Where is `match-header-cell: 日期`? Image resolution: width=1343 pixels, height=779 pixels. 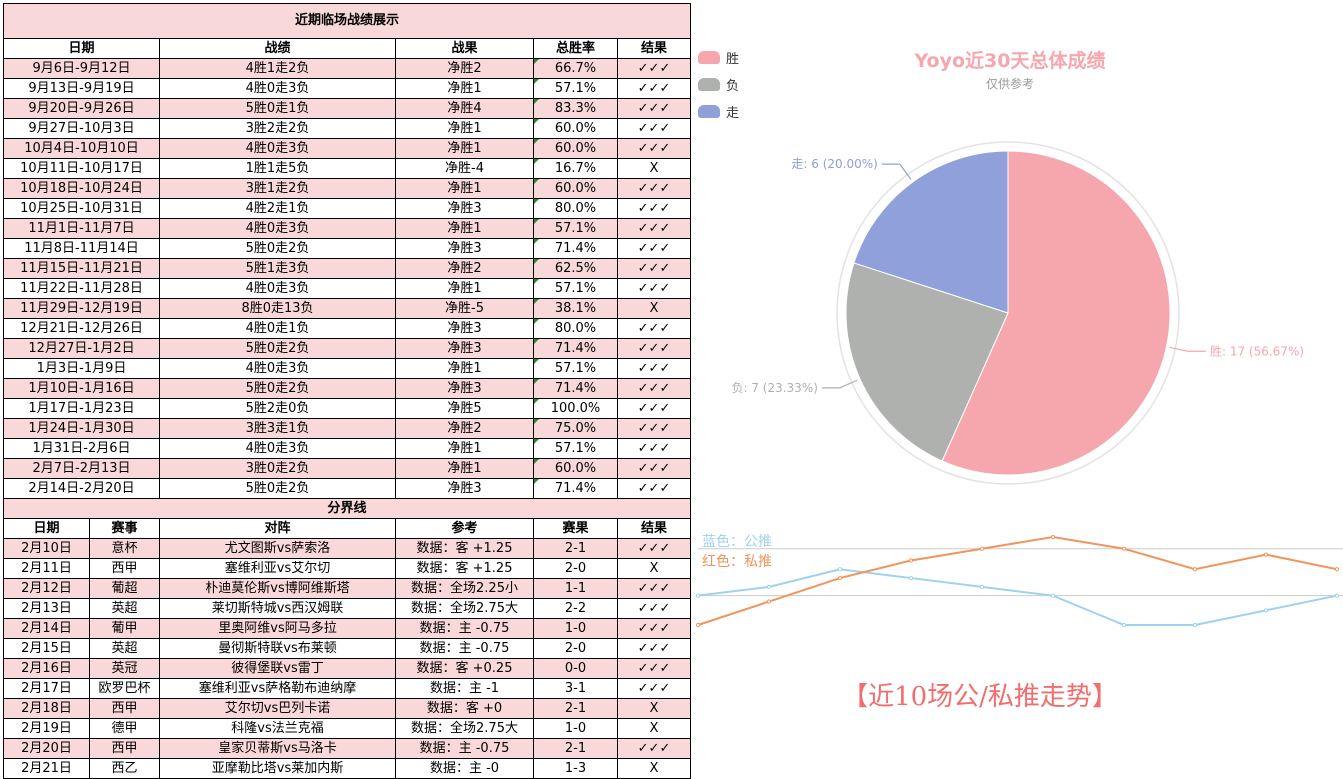 match-header-cell: 日期 is located at coordinates (46, 528).